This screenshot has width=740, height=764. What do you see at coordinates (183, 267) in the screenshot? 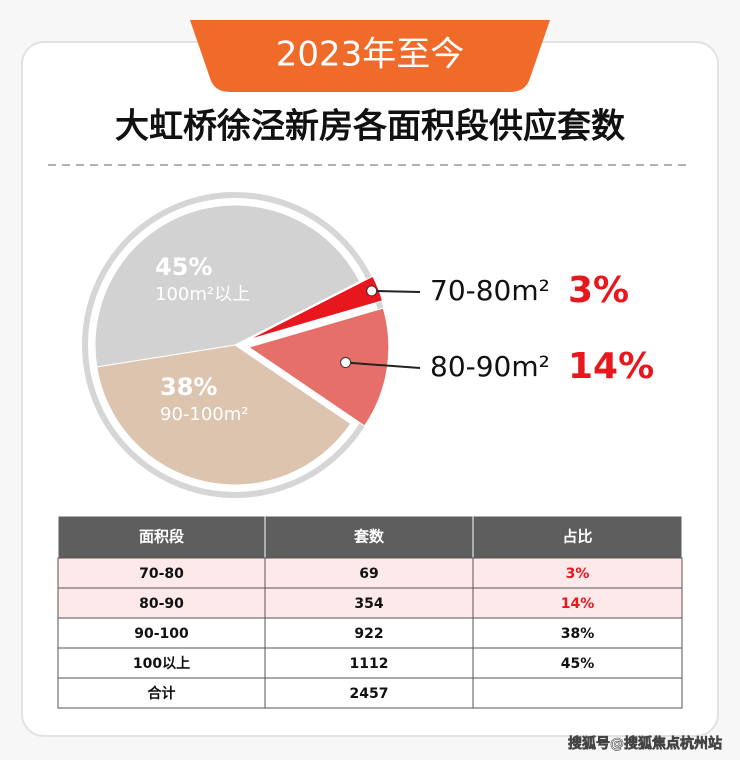
I see `slice-value-label: 45%` at bounding box center [183, 267].